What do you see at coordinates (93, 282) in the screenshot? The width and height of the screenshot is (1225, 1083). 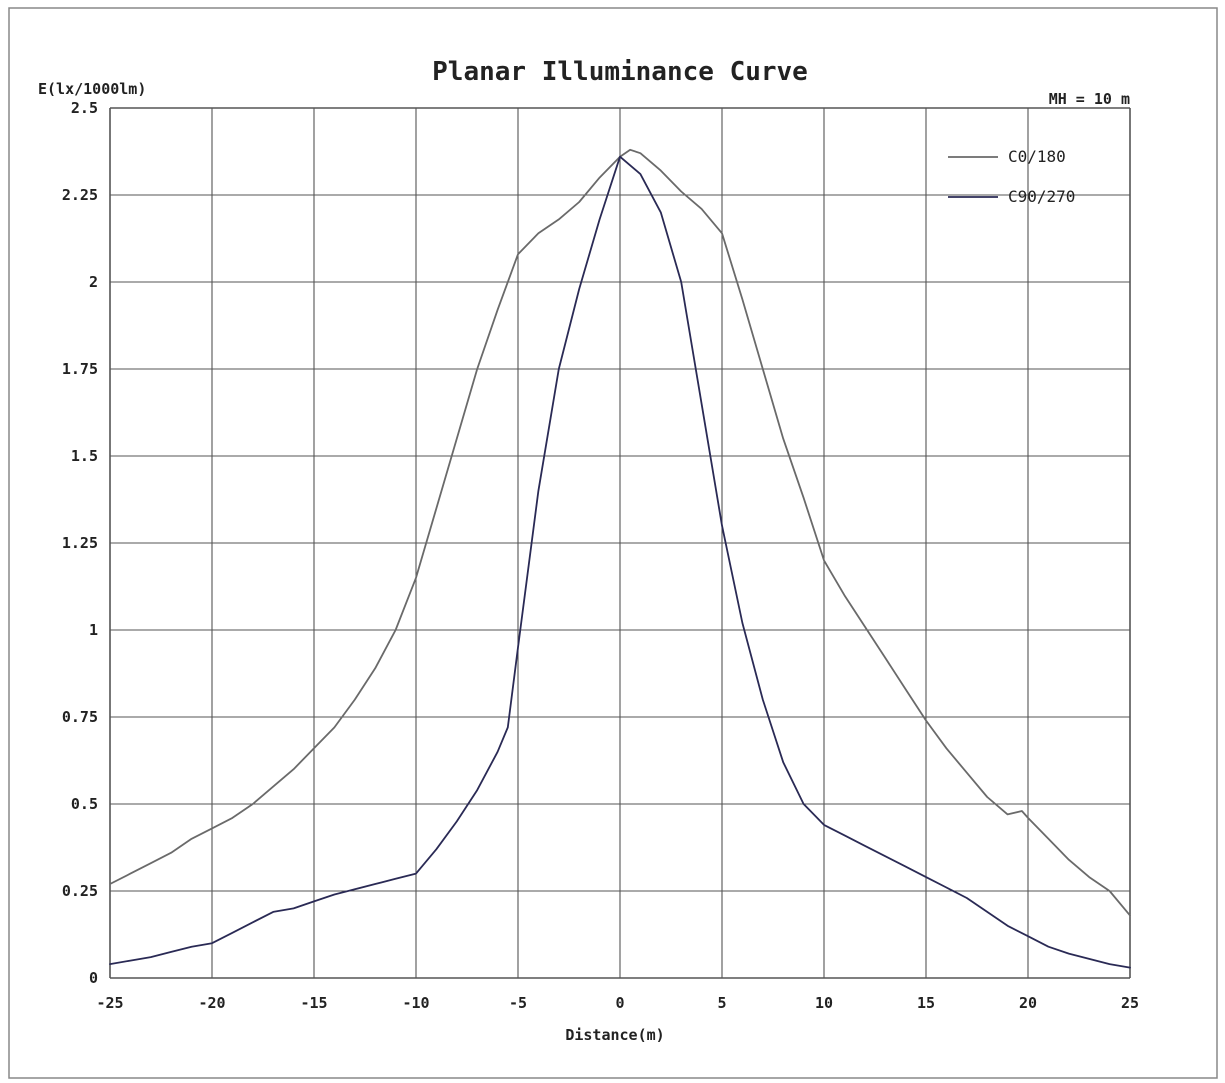 I see `y-tick-label: 2` at bounding box center [93, 282].